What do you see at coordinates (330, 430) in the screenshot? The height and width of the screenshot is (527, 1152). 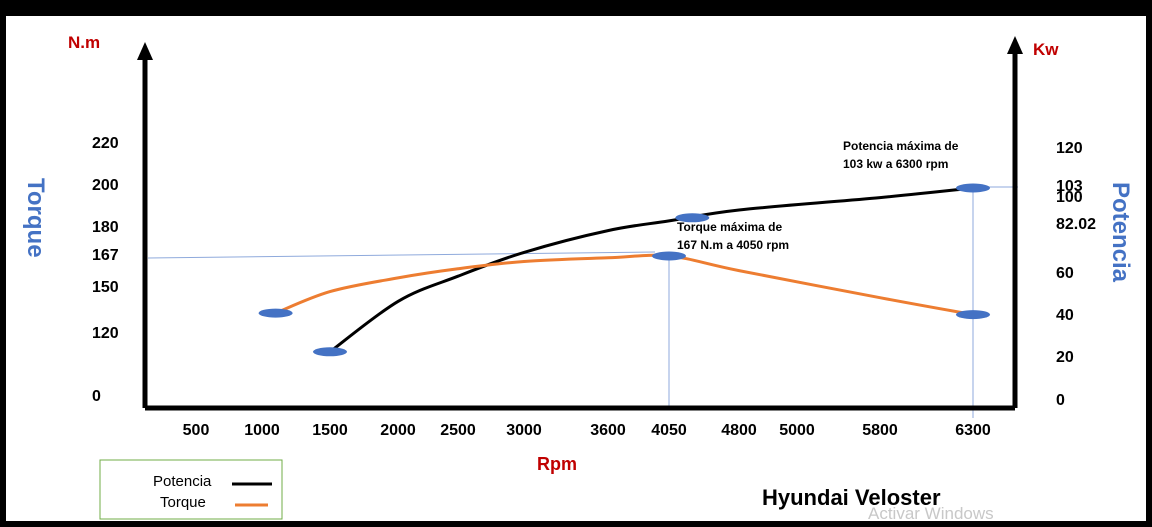 I see `x-tick-label: 1500` at bounding box center [330, 430].